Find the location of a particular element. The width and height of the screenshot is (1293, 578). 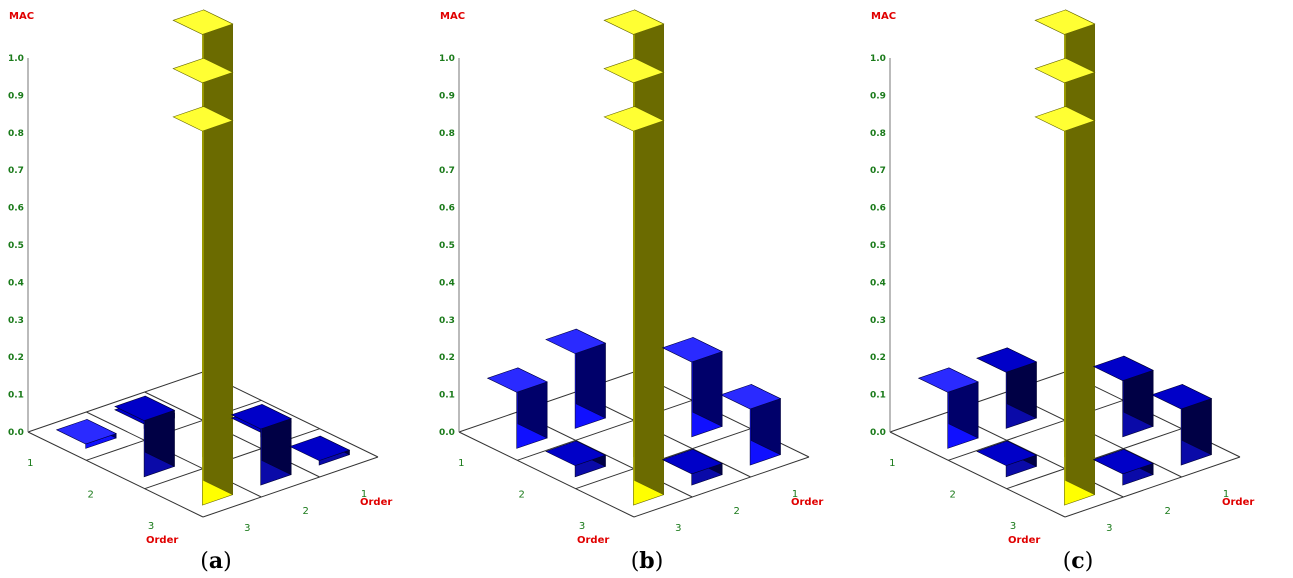

panel-caption: (c) is located at coordinates (1078, 561).